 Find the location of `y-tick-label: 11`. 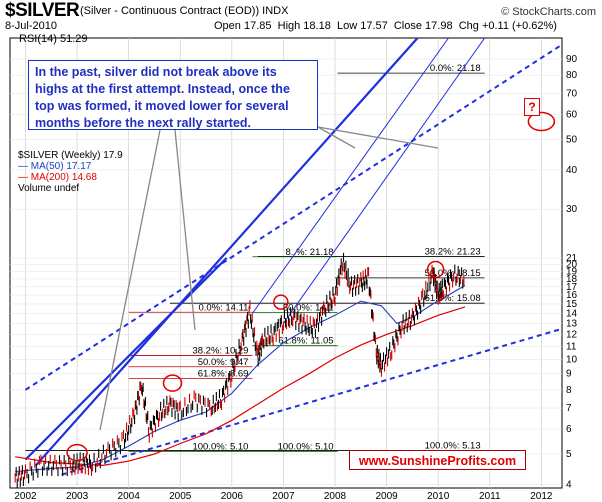

y-tick-label: 11 is located at coordinates (571, 346).